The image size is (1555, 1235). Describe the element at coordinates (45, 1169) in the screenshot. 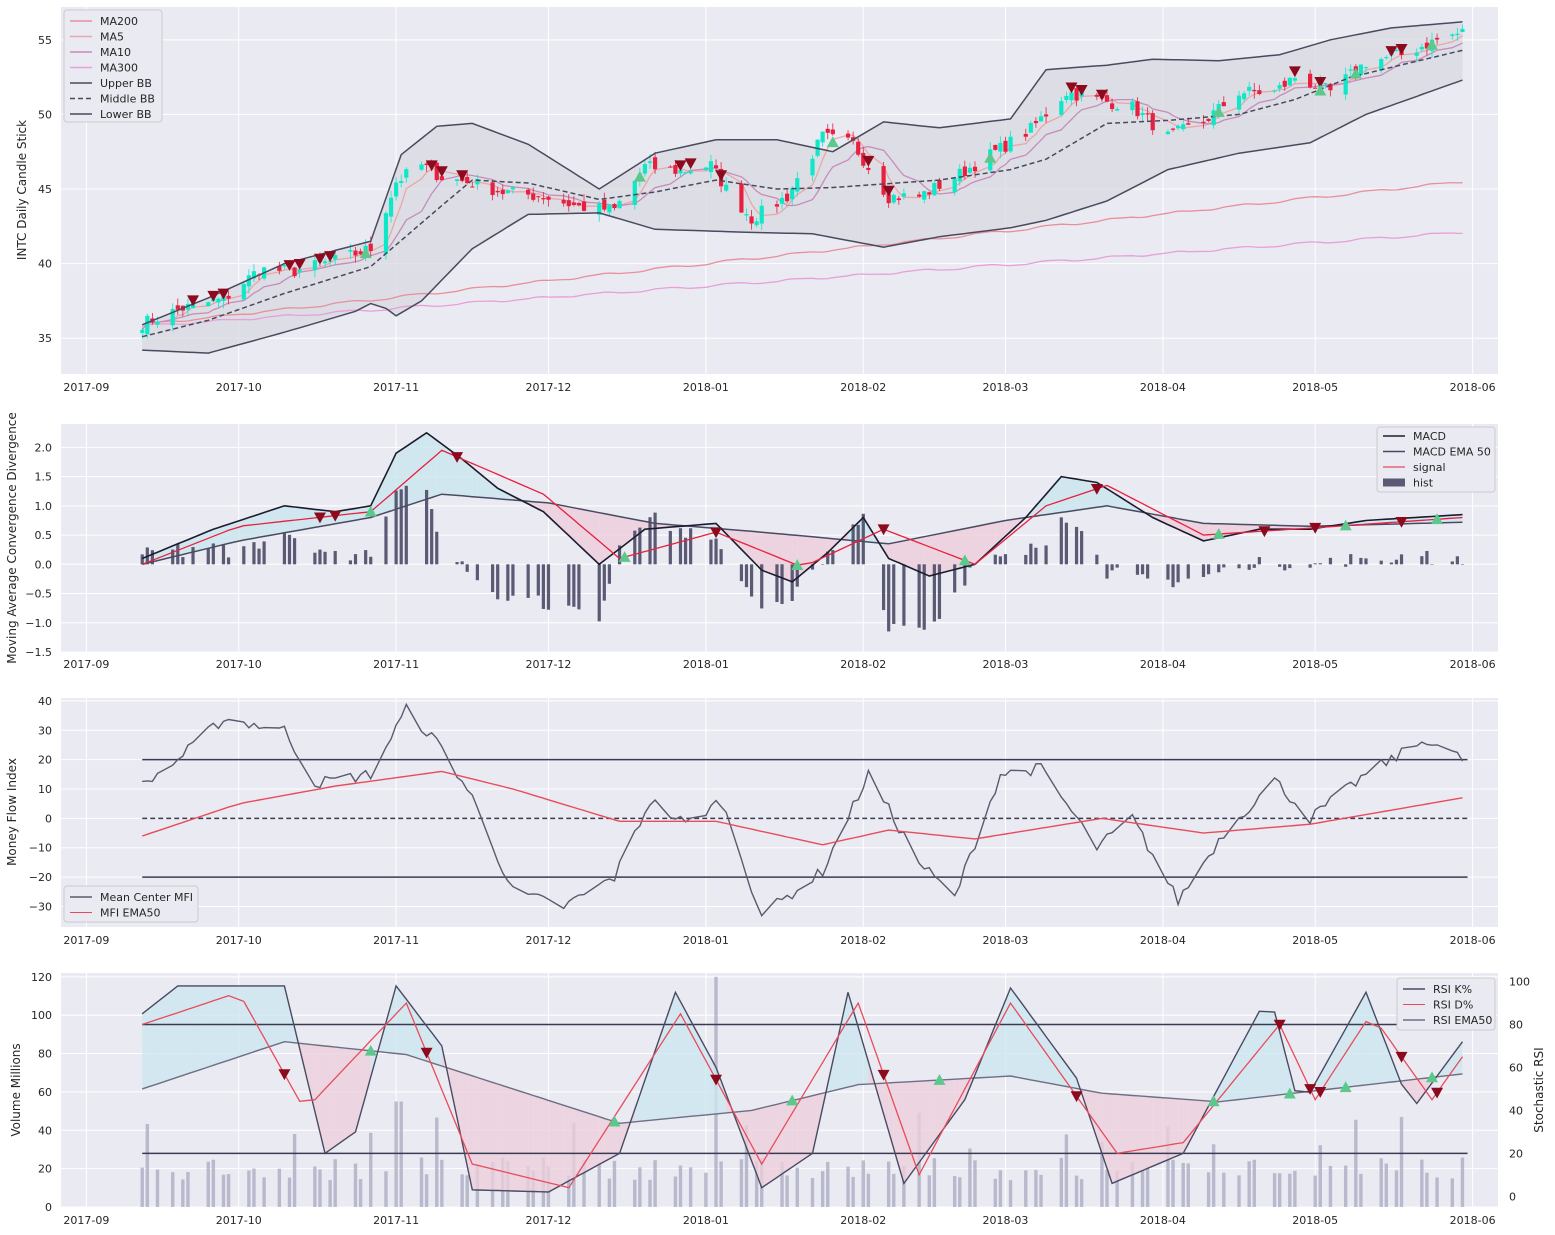

I see `volume-ytick-label: 20` at that location.